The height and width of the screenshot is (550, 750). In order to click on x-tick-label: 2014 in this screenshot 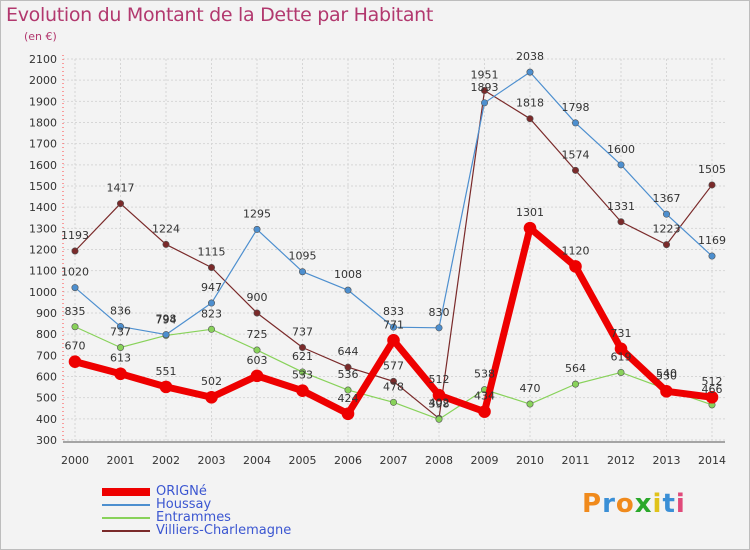, I will do `click(712, 460)`.